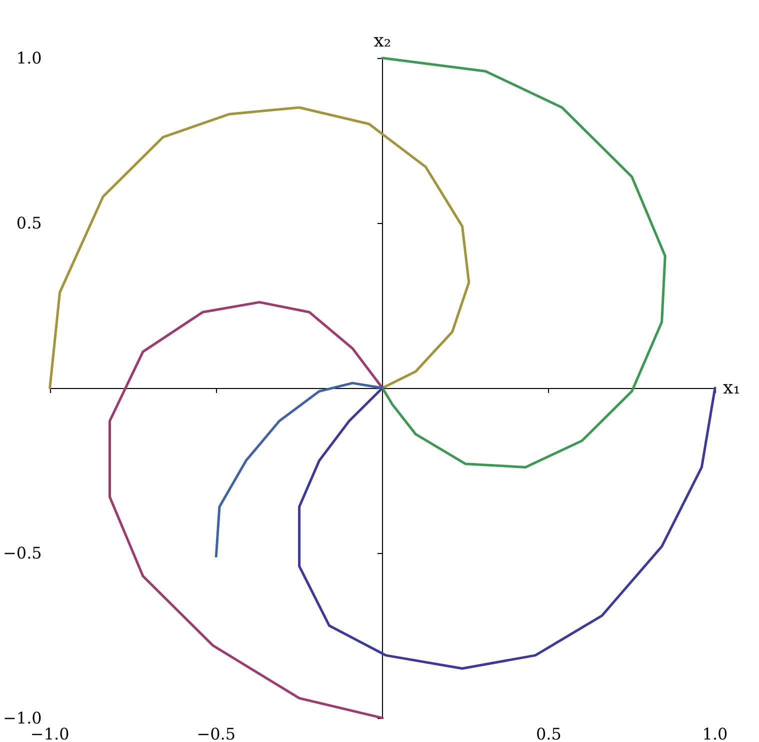  What do you see at coordinates (50, 733) in the screenshot?
I see `x-tick-label: −1.0` at bounding box center [50, 733].